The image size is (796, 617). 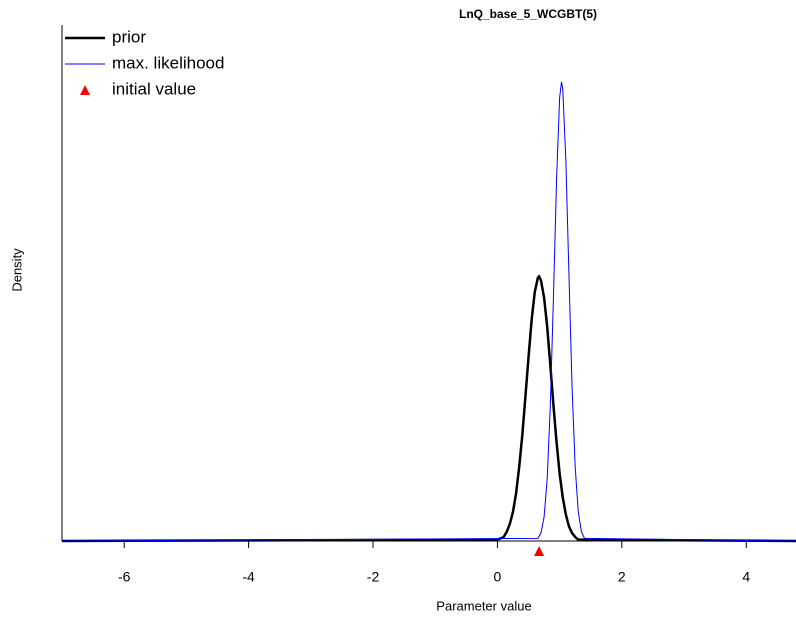 What do you see at coordinates (168, 62) in the screenshot?
I see `legend-label: max. likelihood` at bounding box center [168, 62].